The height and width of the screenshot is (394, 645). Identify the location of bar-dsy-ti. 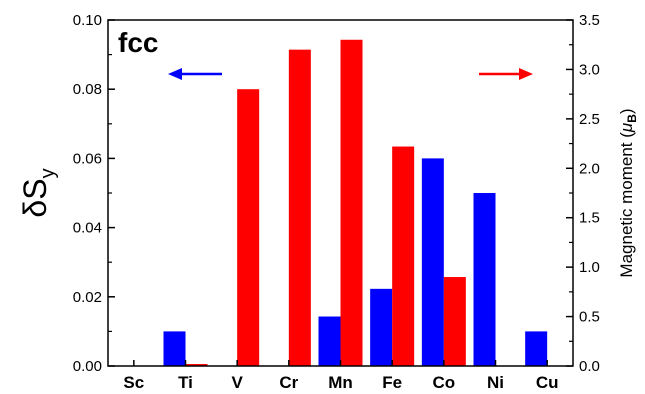
(174, 348).